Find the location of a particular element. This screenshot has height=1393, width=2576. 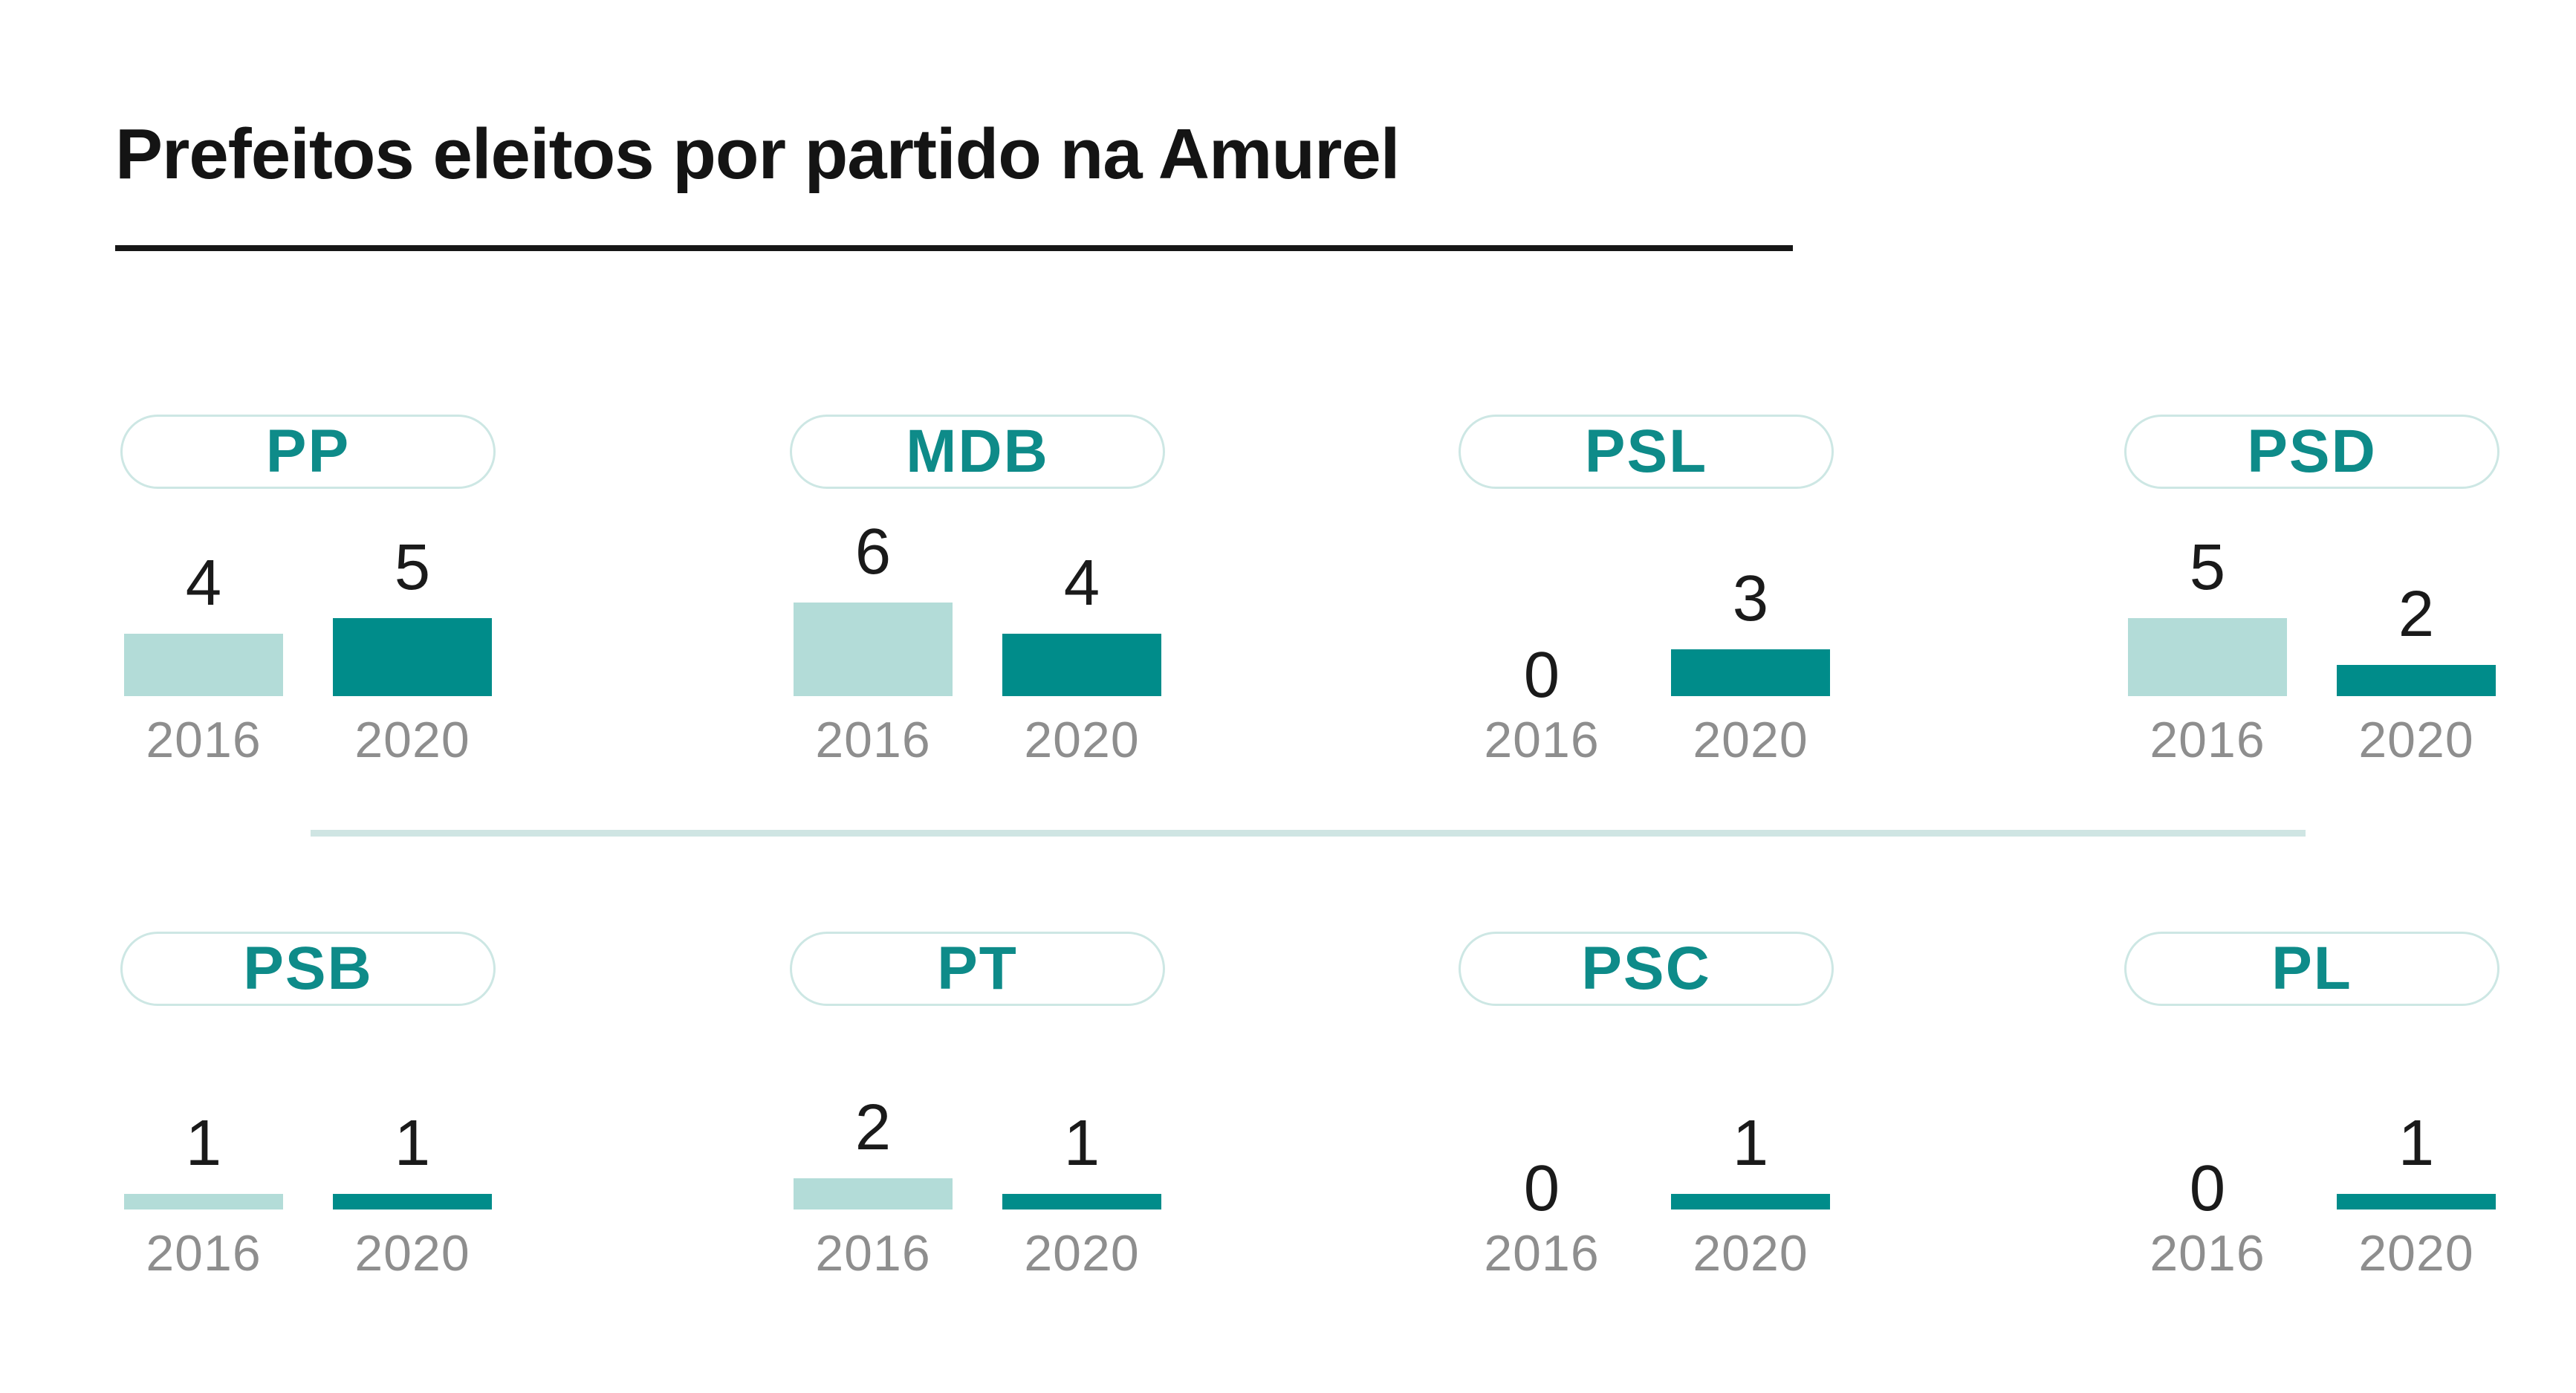

party-pill-pt: PT is located at coordinates (977, 969).